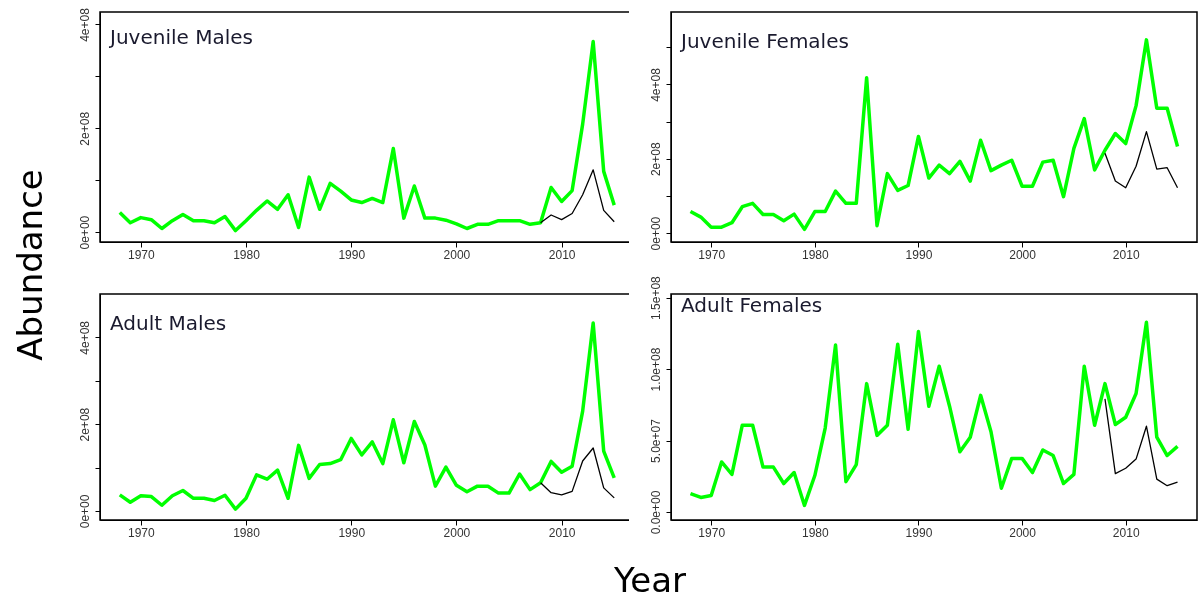 The width and height of the screenshot is (1199, 601). Describe the element at coordinates (752, 304) in the screenshot. I see `chart-title: Adult Females` at that location.